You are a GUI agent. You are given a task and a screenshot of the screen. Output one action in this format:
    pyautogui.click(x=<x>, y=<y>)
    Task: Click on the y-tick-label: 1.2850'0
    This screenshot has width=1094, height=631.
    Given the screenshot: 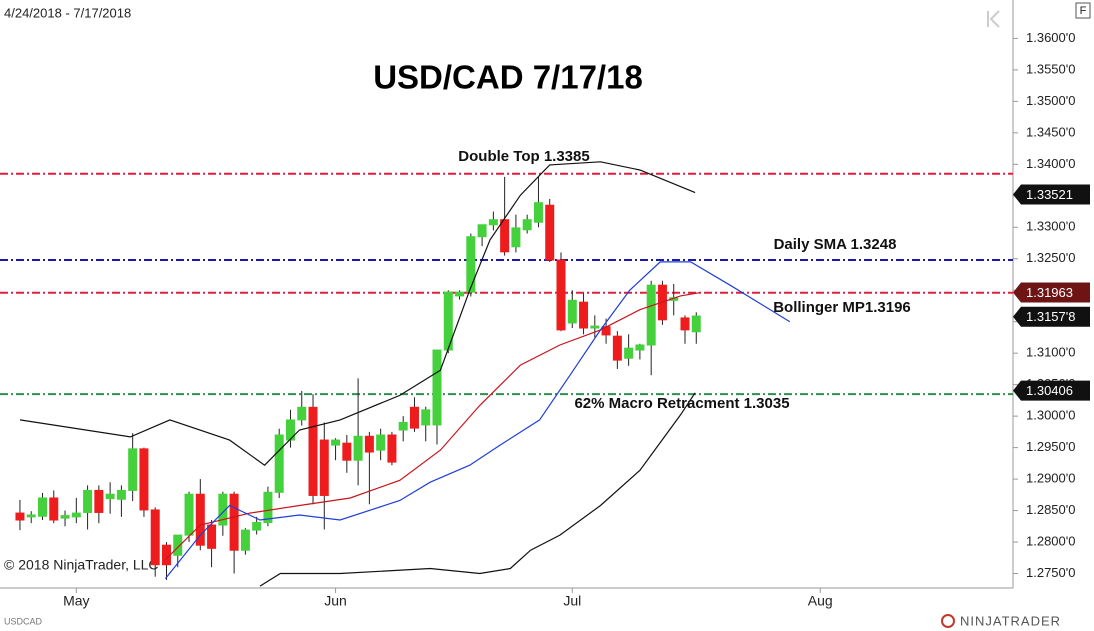 What is the action you would take?
    pyautogui.click(x=1050, y=509)
    